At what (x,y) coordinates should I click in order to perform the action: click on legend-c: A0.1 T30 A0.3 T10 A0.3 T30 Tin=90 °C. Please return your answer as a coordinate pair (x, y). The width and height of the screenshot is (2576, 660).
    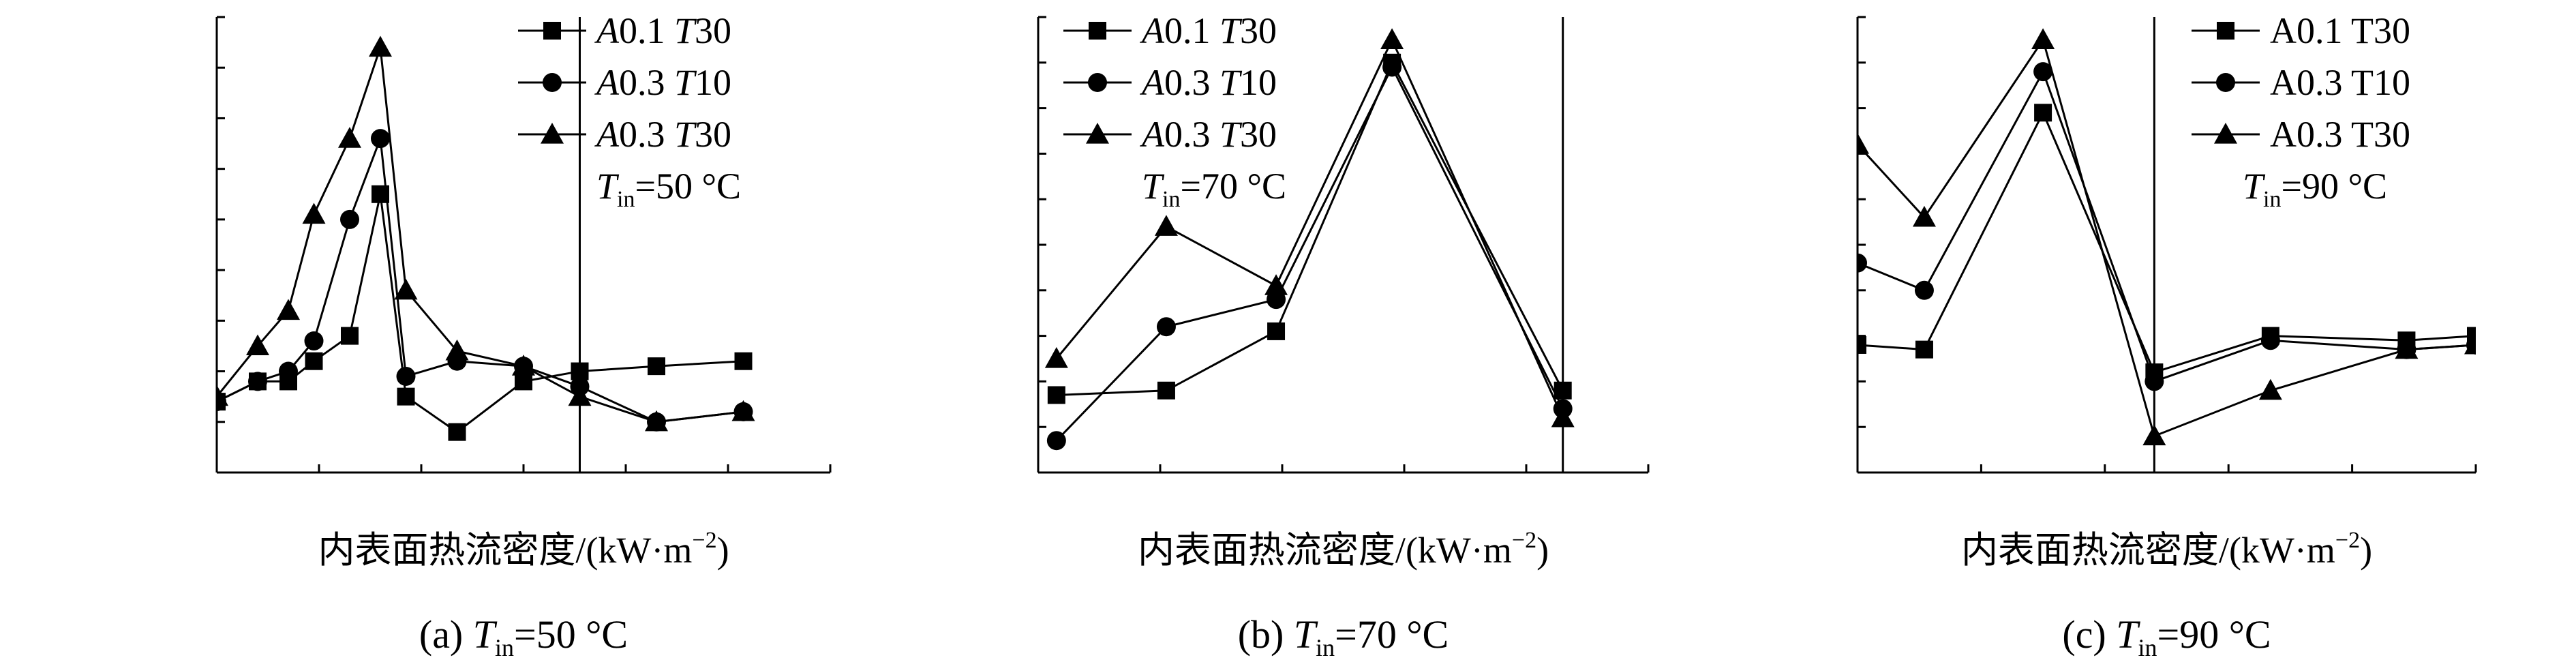
    Looking at the image, I should click on (2301, 111).